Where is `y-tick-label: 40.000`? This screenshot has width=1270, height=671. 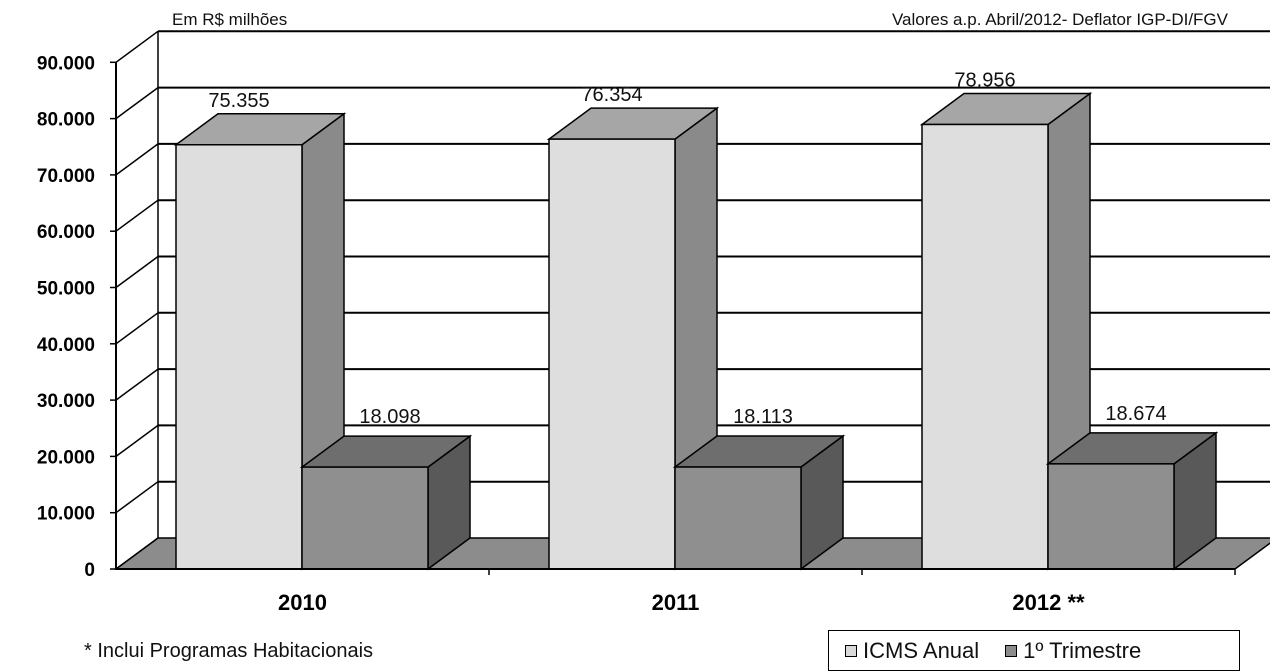 y-tick-label: 40.000 is located at coordinates (66, 345).